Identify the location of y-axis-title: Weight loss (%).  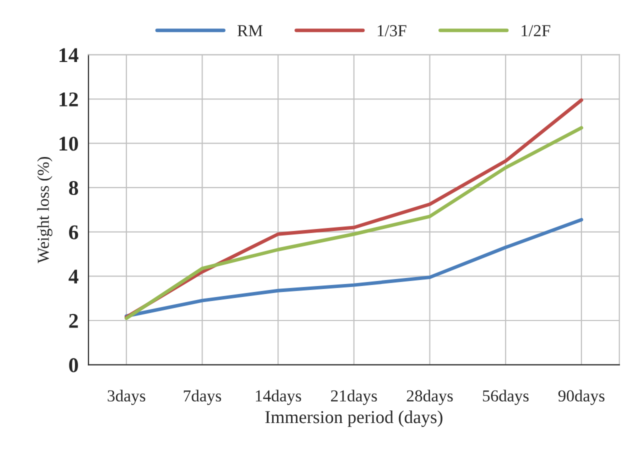
(44, 210).